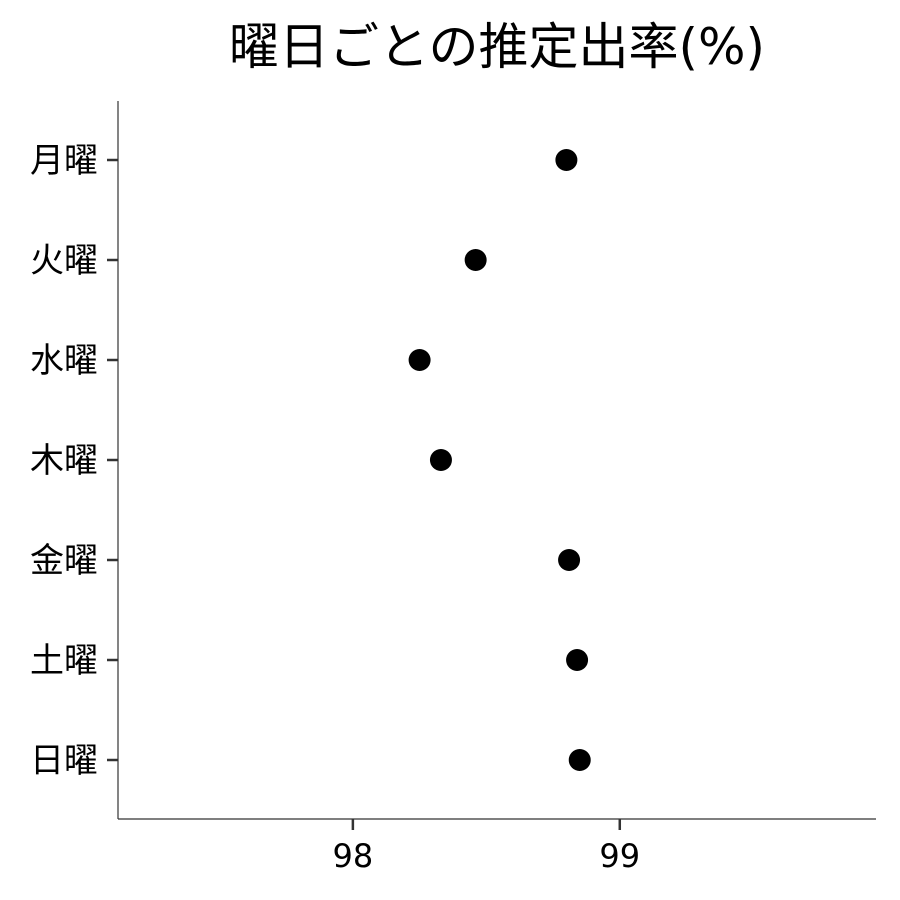 Image resolution: width=900 pixels, height=900 pixels. What do you see at coordinates (64, 261) in the screenshot?
I see `y-tick-label: 火曜` at bounding box center [64, 261].